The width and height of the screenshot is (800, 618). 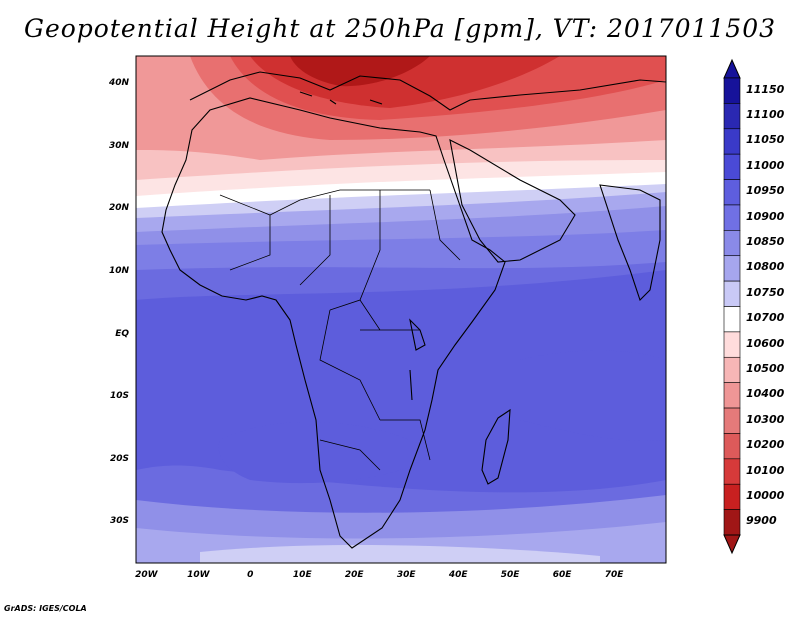 What do you see at coordinates (496, 446) in the screenshot?
I see `madagascar-coast` at bounding box center [496, 446].